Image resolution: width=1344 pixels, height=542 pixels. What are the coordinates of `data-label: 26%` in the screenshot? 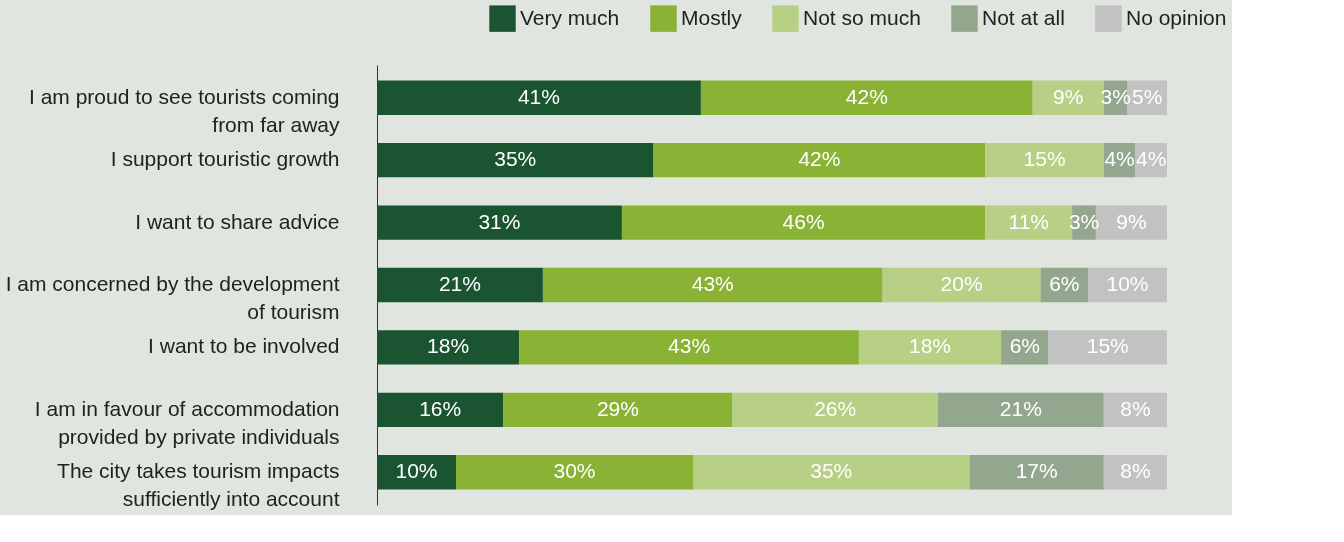 It's located at (835, 408).